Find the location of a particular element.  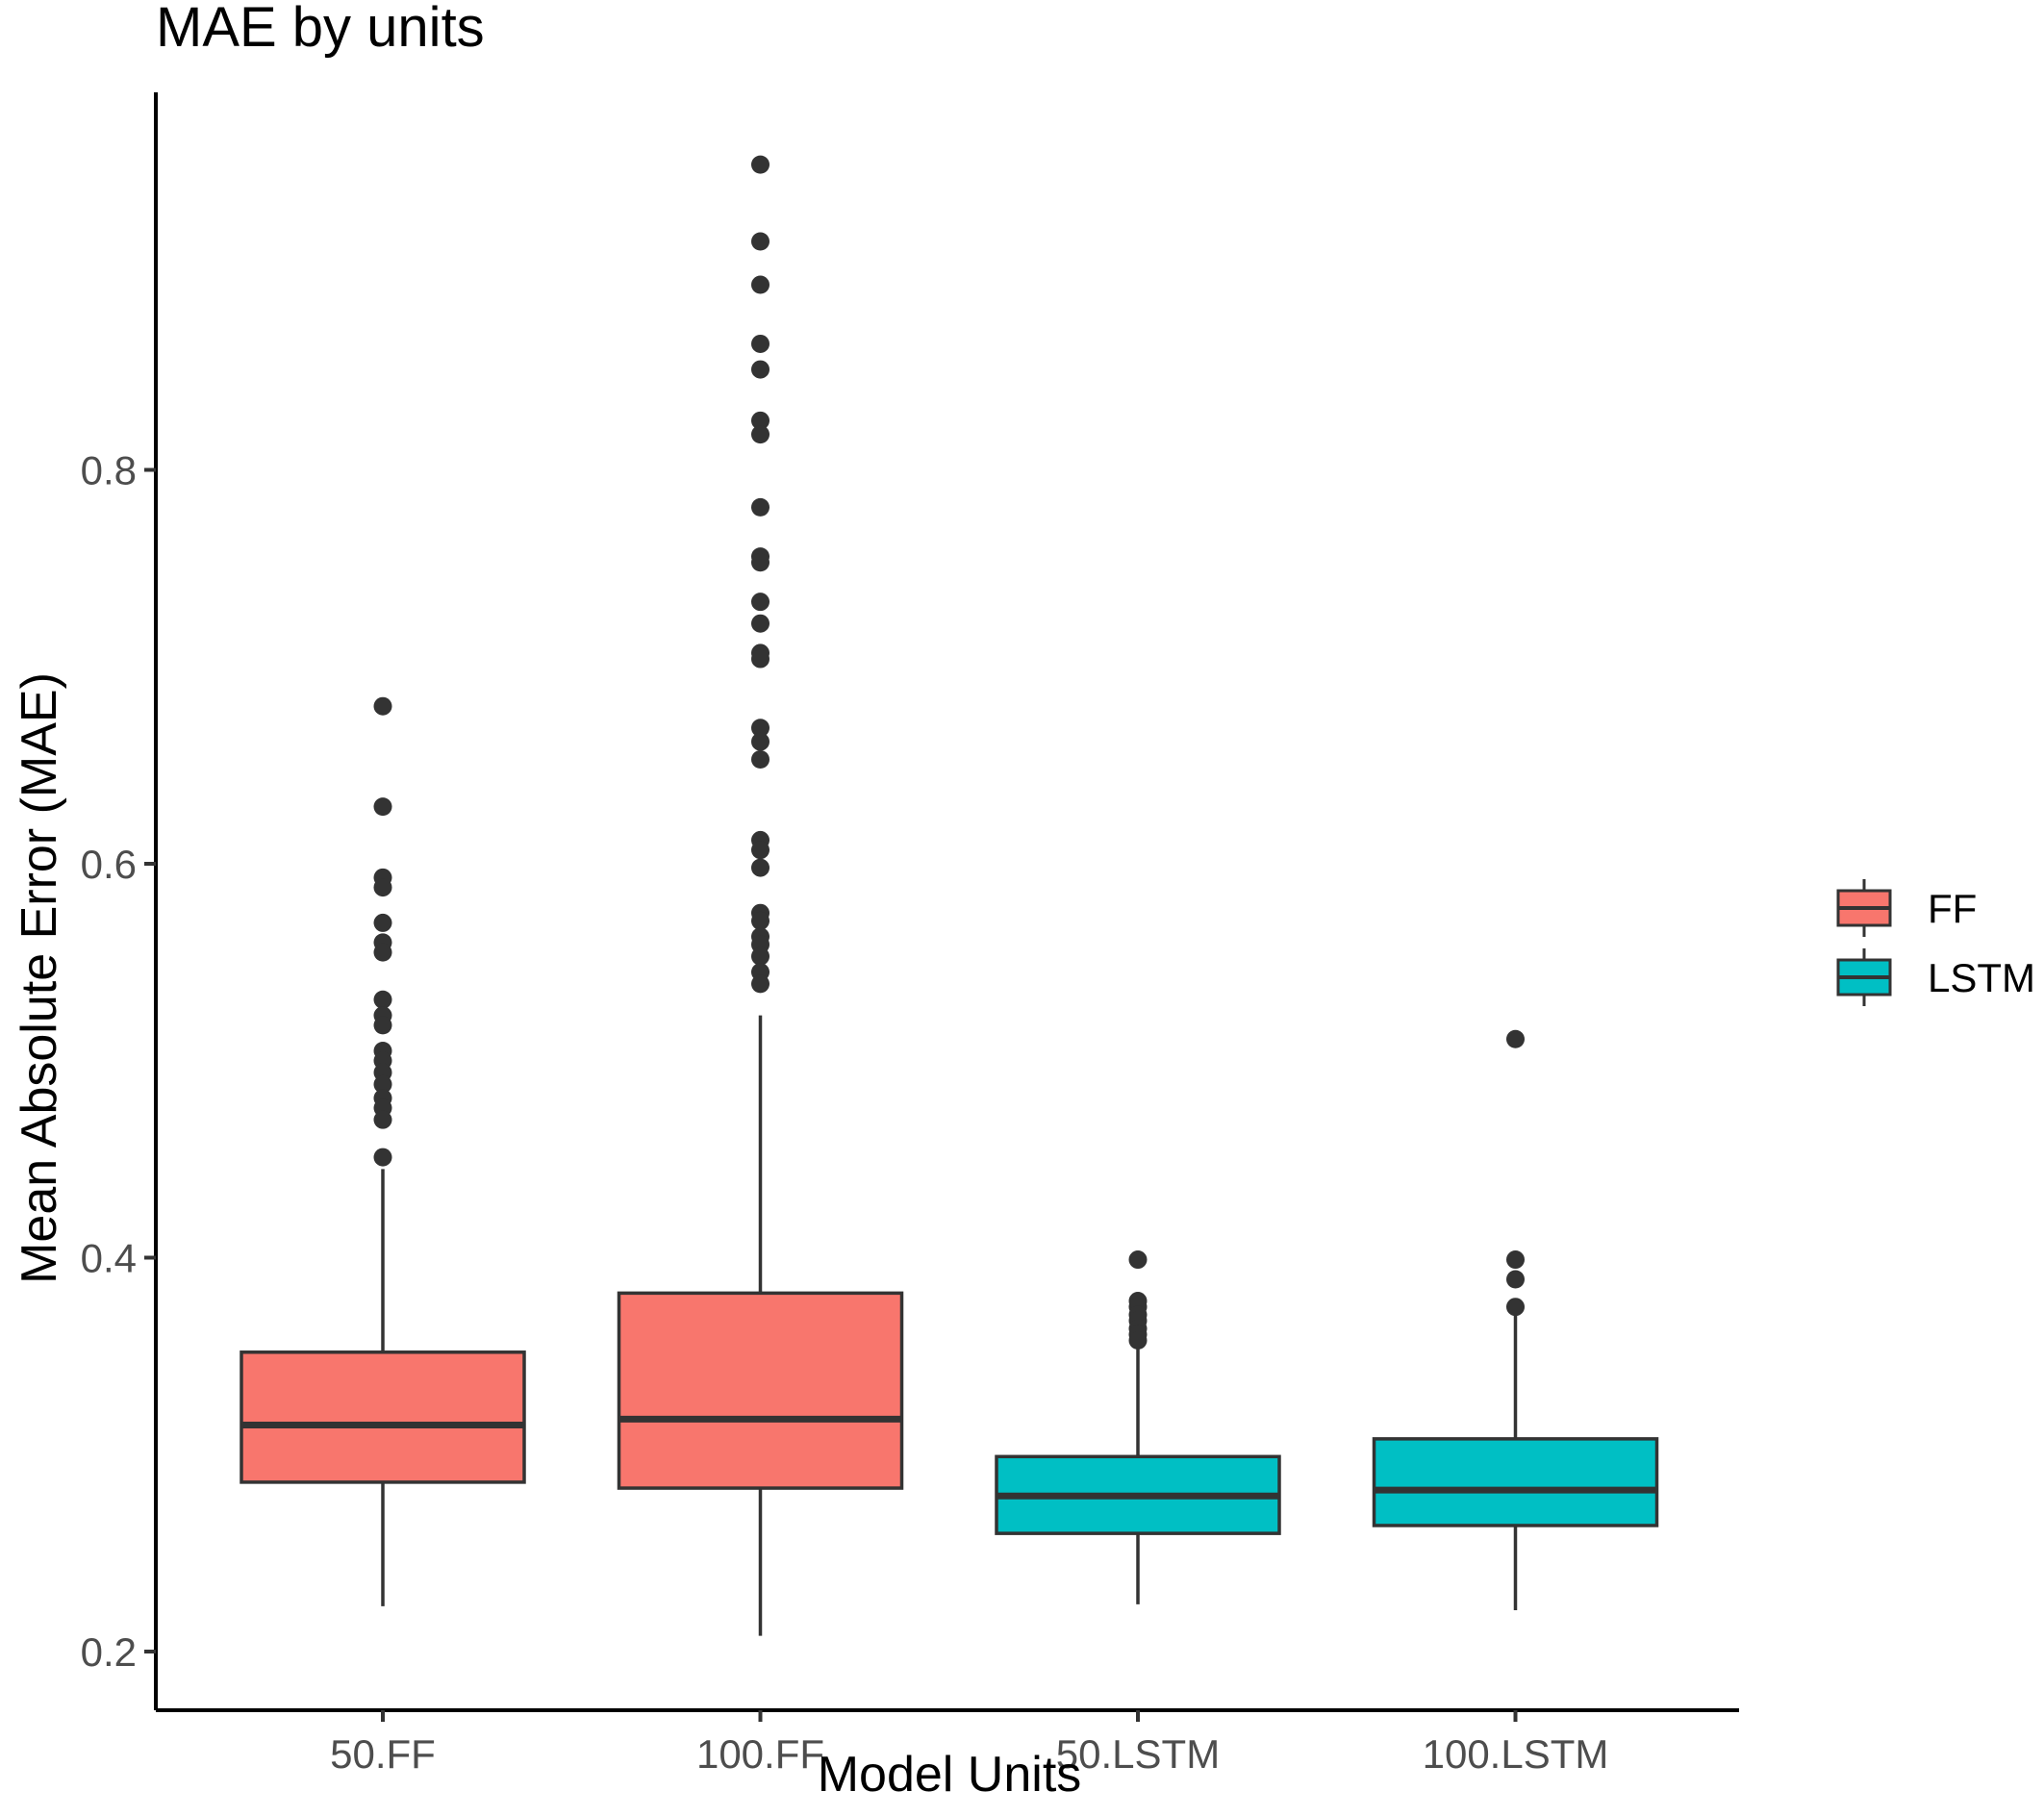

legend-label: FF is located at coordinates (1953, 909).